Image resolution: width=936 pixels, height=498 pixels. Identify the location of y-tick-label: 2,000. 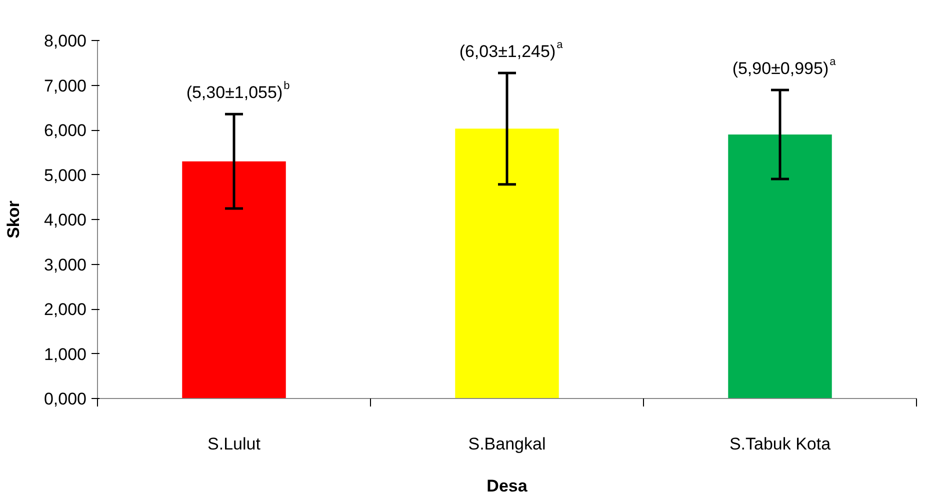
(65, 309).